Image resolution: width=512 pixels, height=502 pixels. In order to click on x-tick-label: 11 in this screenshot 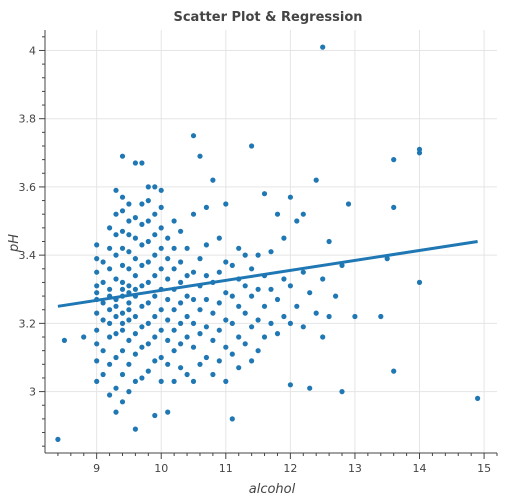, I will do `click(226, 468)`.